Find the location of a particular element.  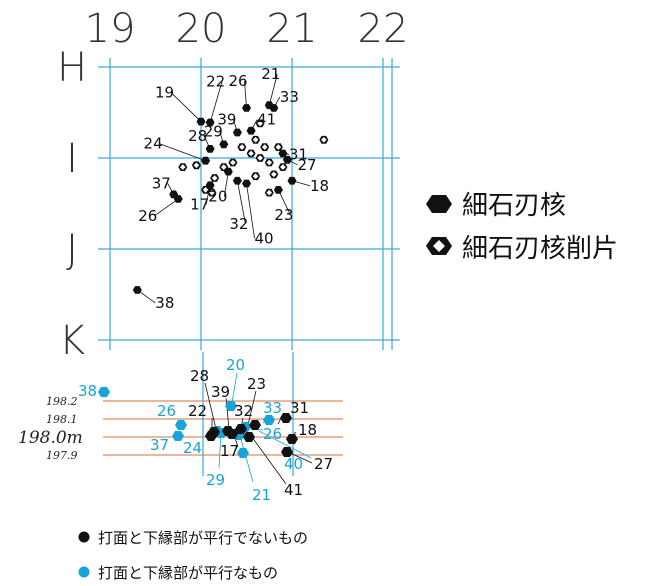

section-label-39: 39 is located at coordinates (220, 392).